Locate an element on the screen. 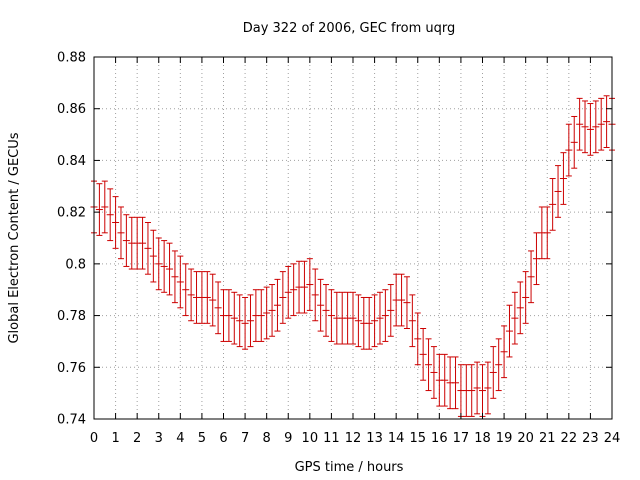 The height and width of the screenshot is (480, 640). y-tick-label: 0.86 is located at coordinates (71, 109).